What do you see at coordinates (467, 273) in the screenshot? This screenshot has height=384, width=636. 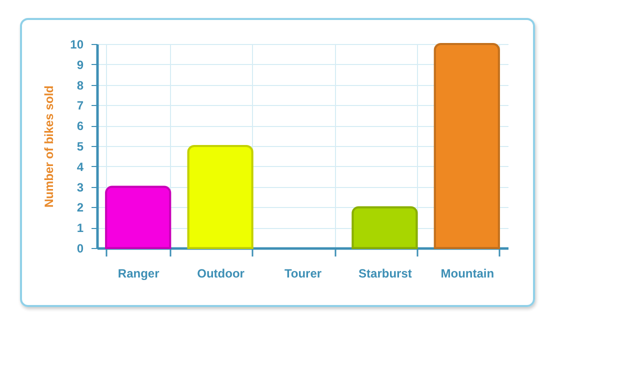 I see `x-tick-label: Mountain` at bounding box center [467, 273].